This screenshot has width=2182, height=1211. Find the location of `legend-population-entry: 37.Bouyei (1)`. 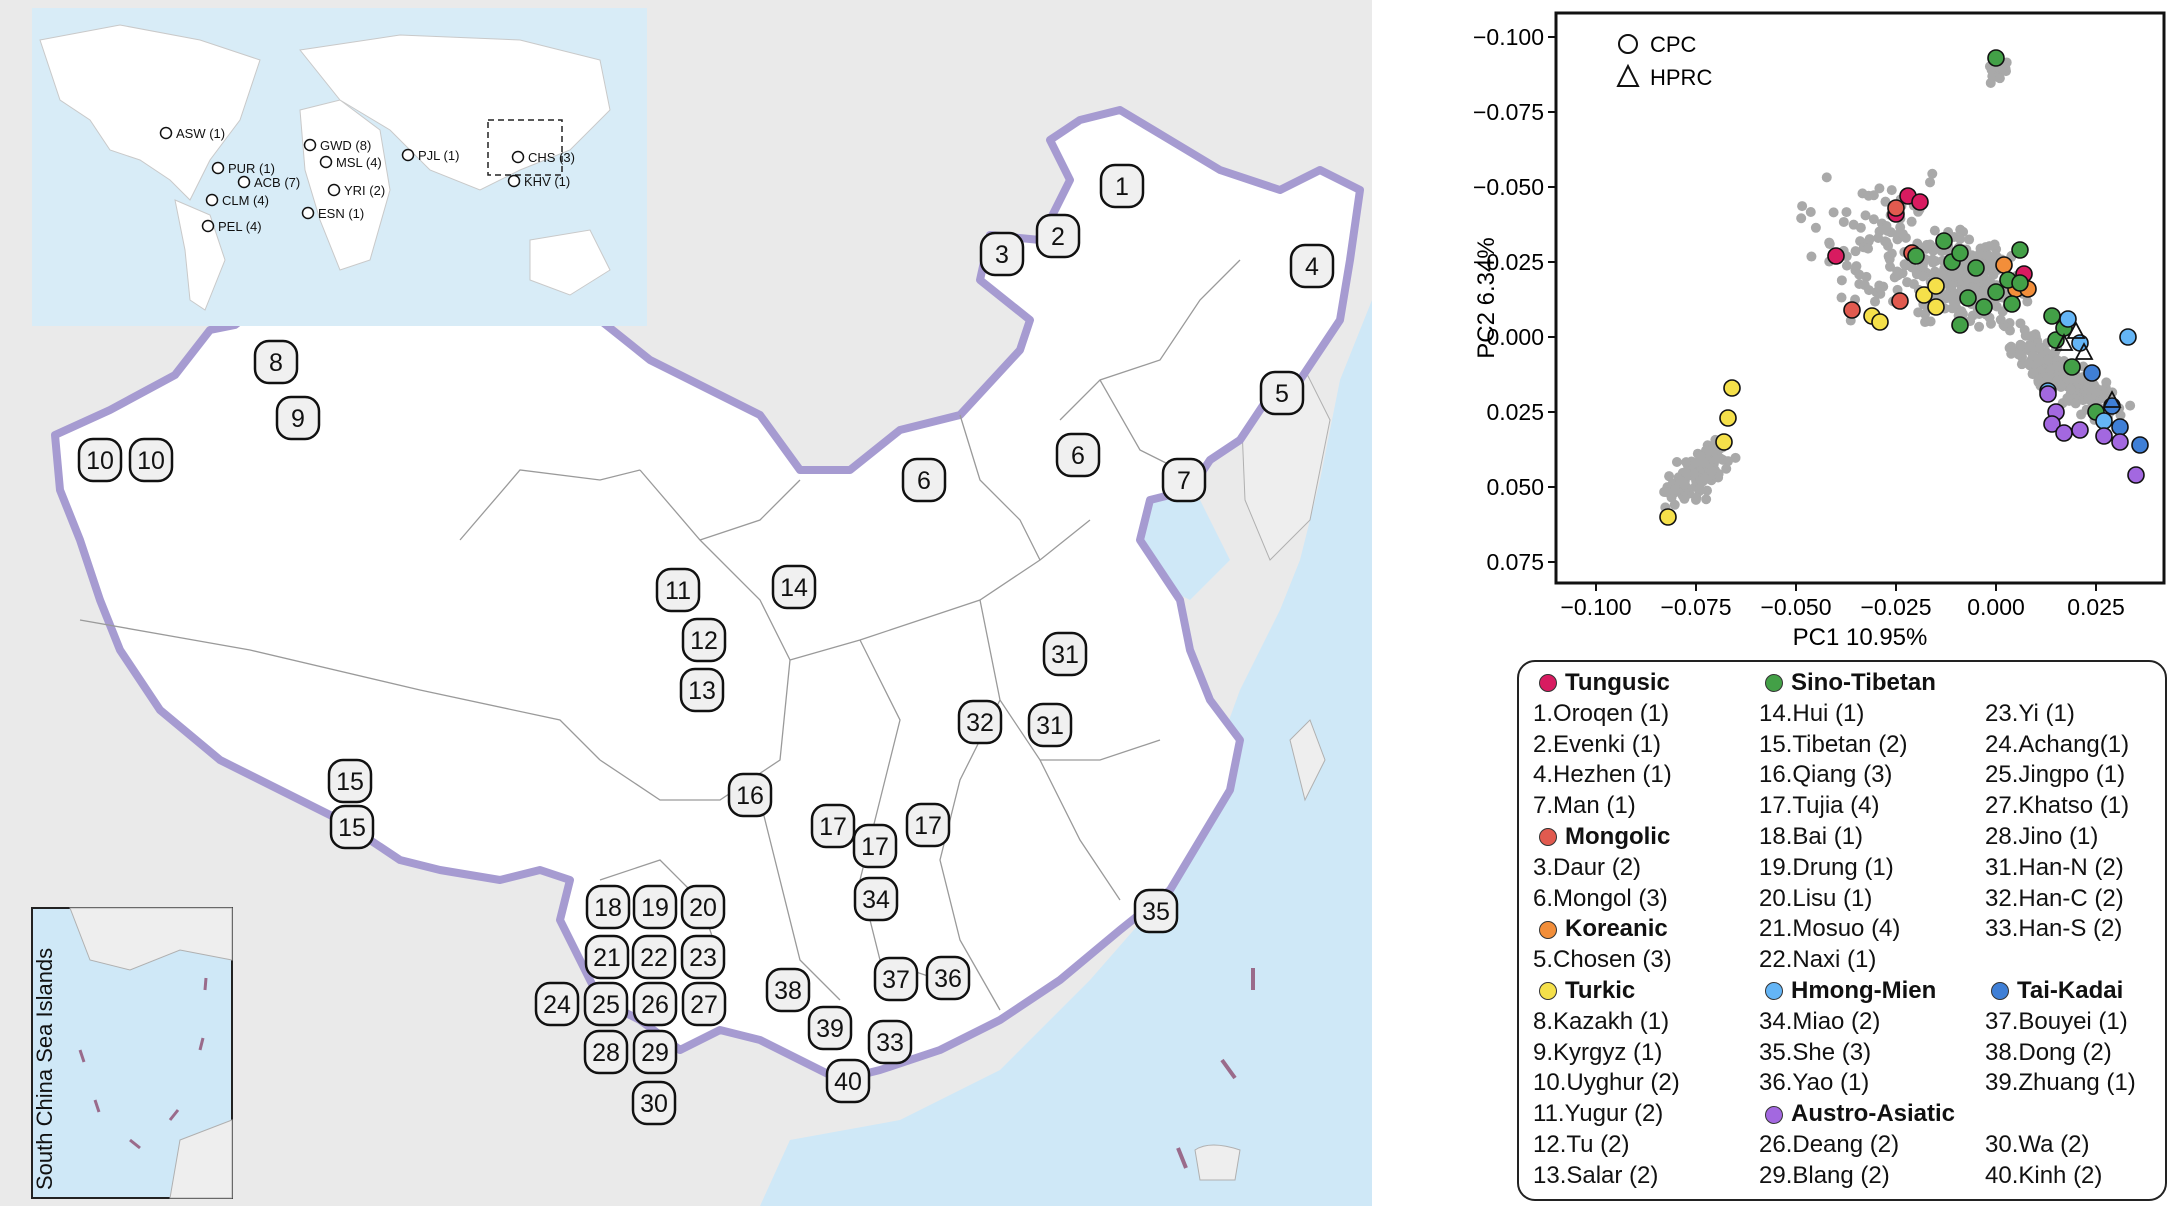

legend-population-entry: 37.Bouyei (1) is located at coordinates (2056, 1021).